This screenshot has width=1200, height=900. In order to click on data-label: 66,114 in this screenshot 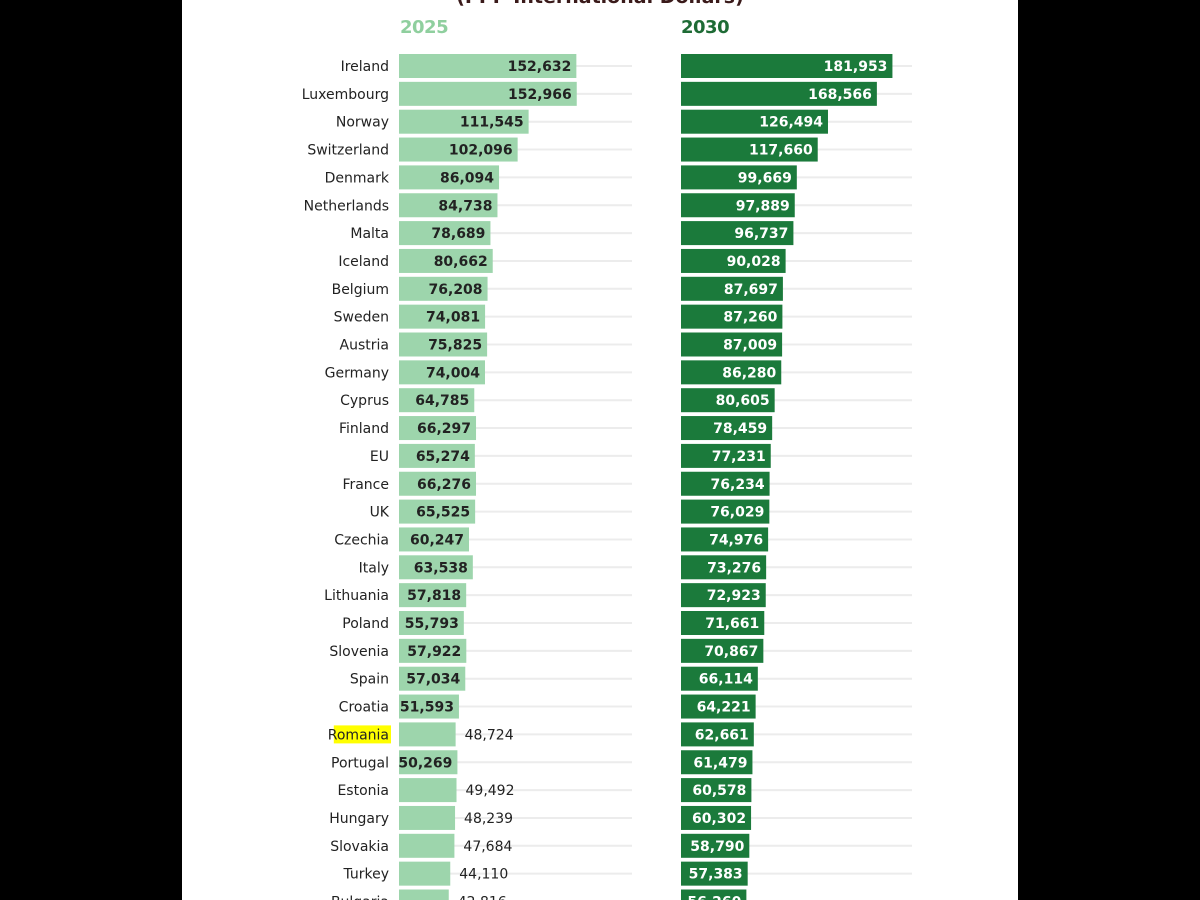, I will do `click(726, 680)`.